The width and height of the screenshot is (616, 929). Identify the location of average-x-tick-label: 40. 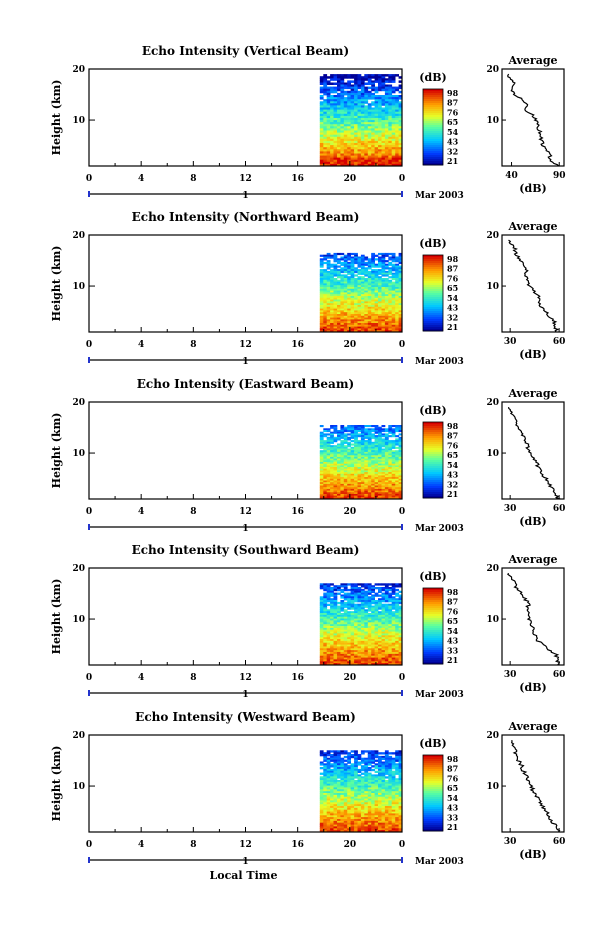
(511, 176).